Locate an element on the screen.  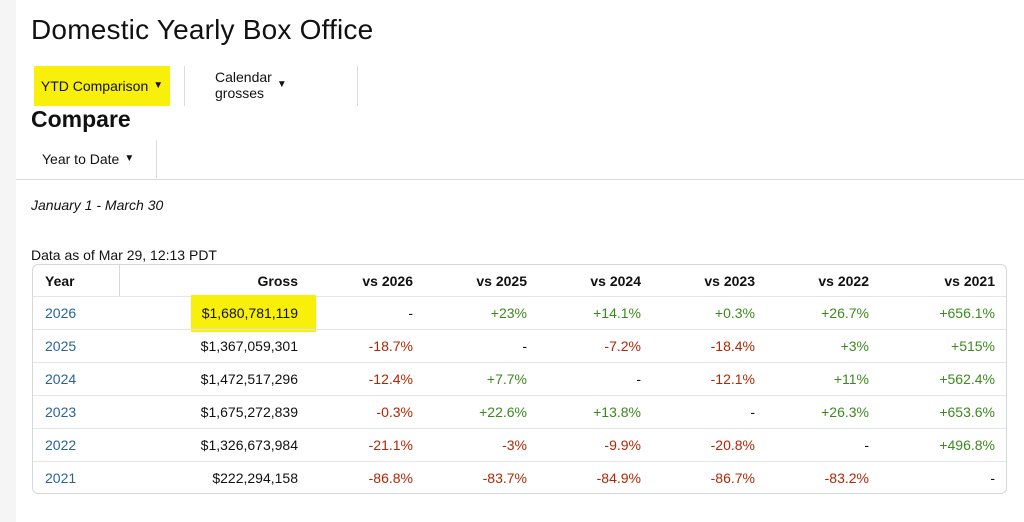
change-value: +653.6% is located at coordinates (967, 412).